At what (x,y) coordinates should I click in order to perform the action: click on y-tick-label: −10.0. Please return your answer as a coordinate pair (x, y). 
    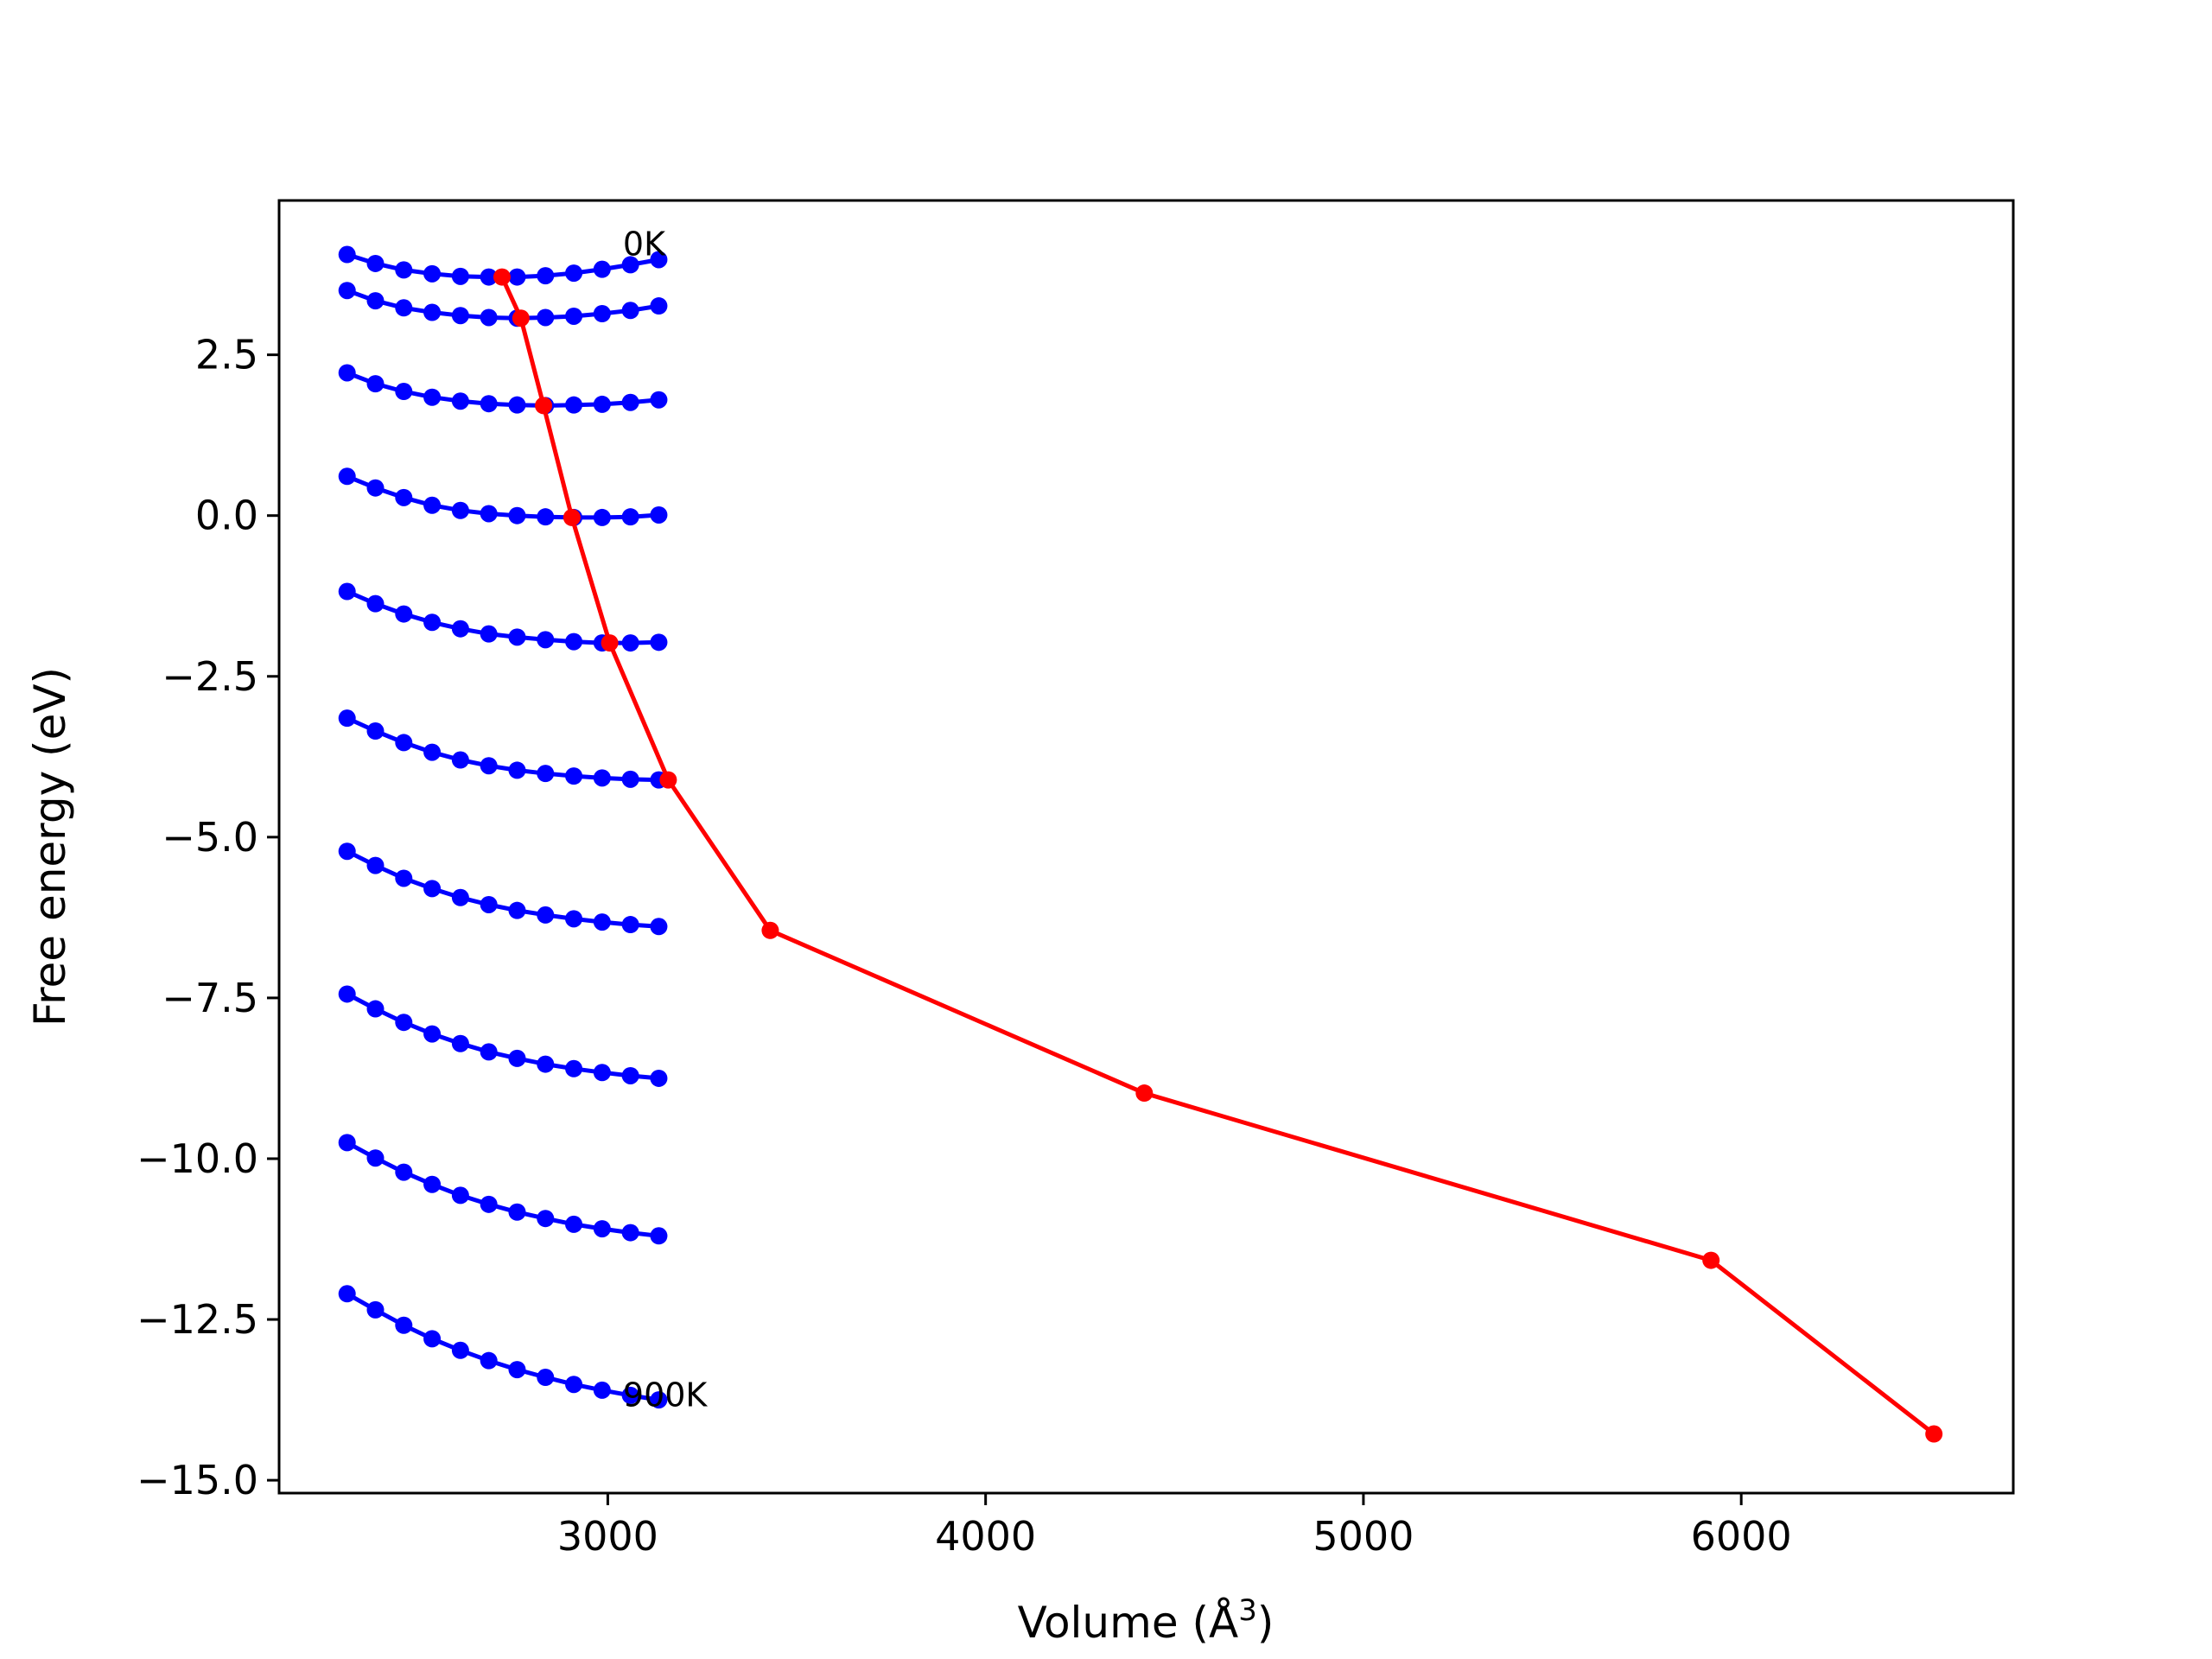
    Looking at the image, I should click on (197, 1158).